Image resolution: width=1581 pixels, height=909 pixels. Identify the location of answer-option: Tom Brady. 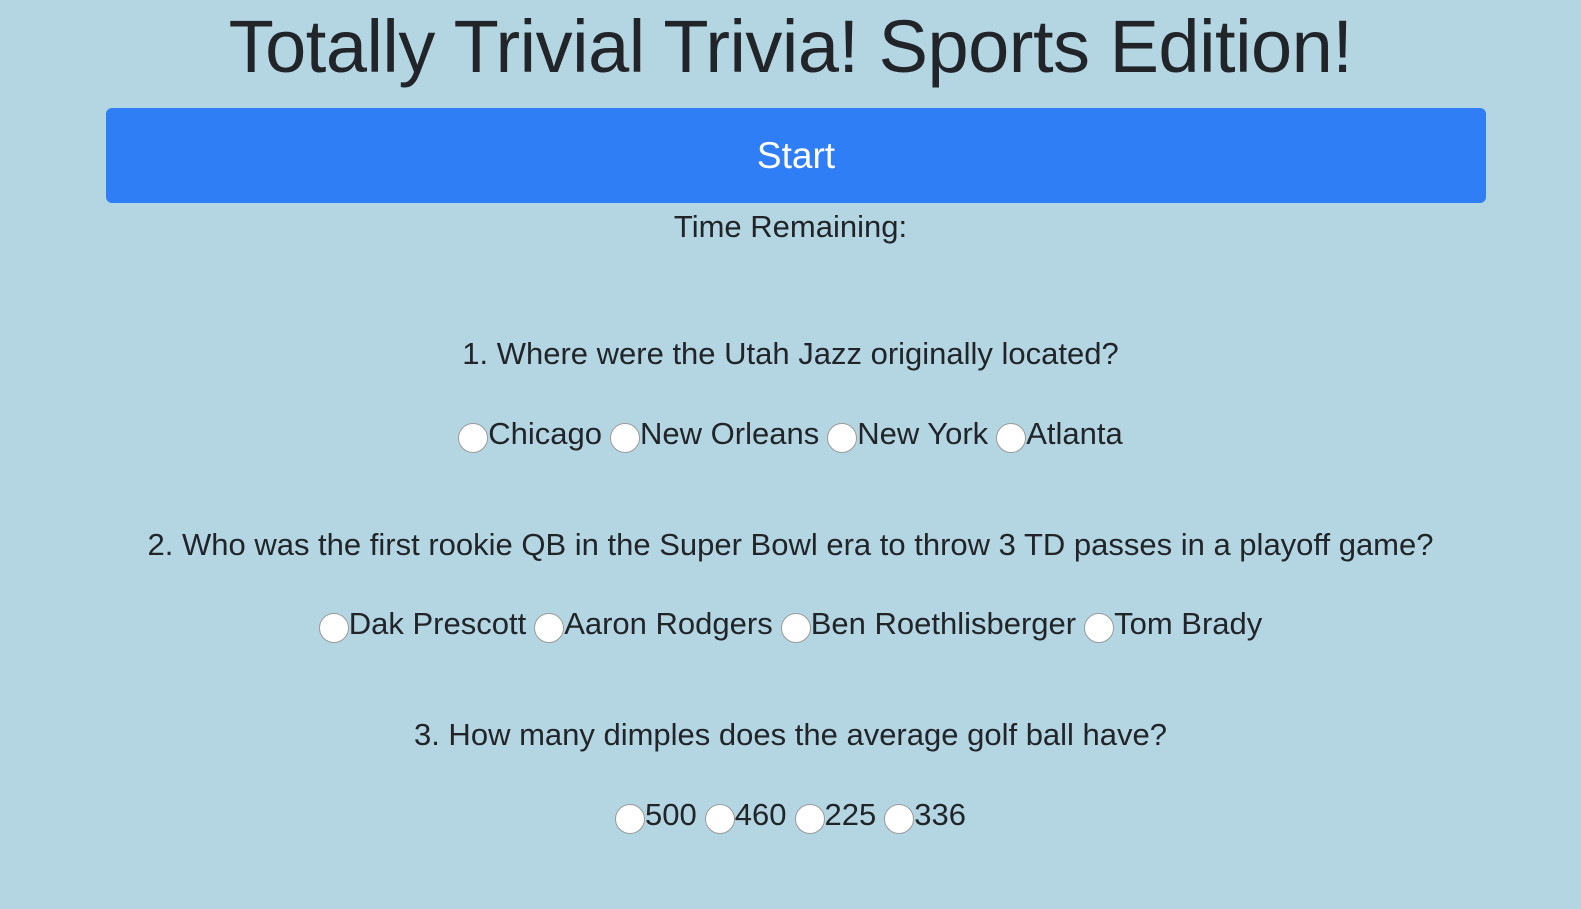
(1173, 624).